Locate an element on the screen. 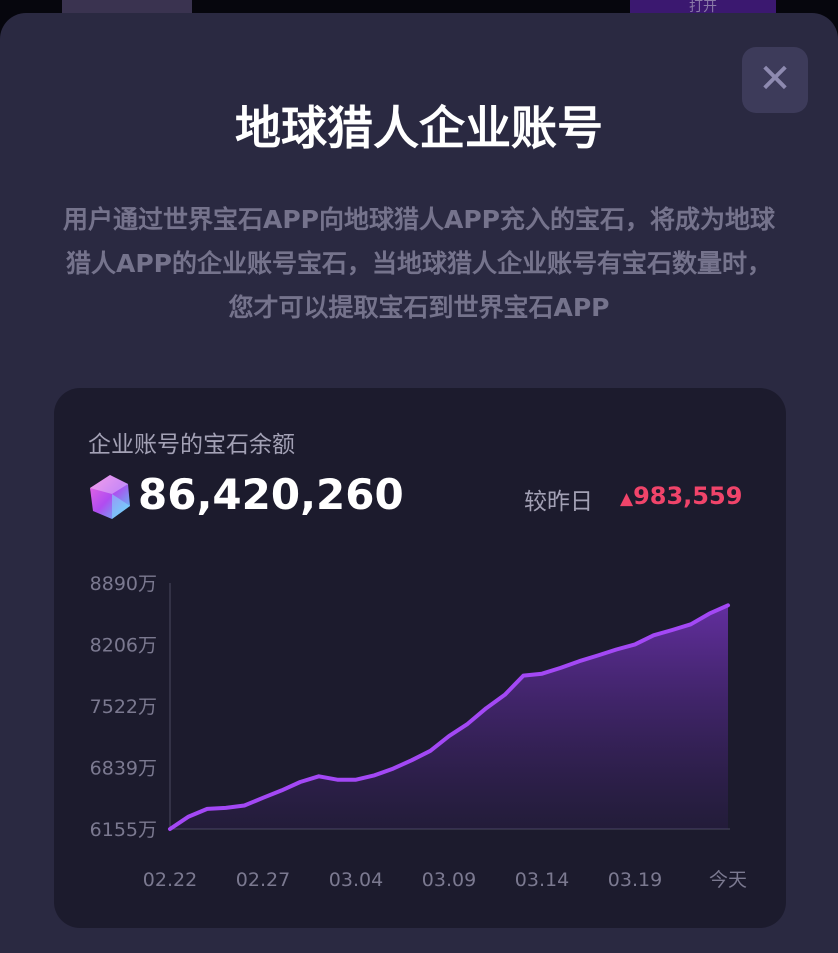 Image resolution: width=838 pixels, height=953 pixels. close-icon: ✕ is located at coordinates (775, 79).